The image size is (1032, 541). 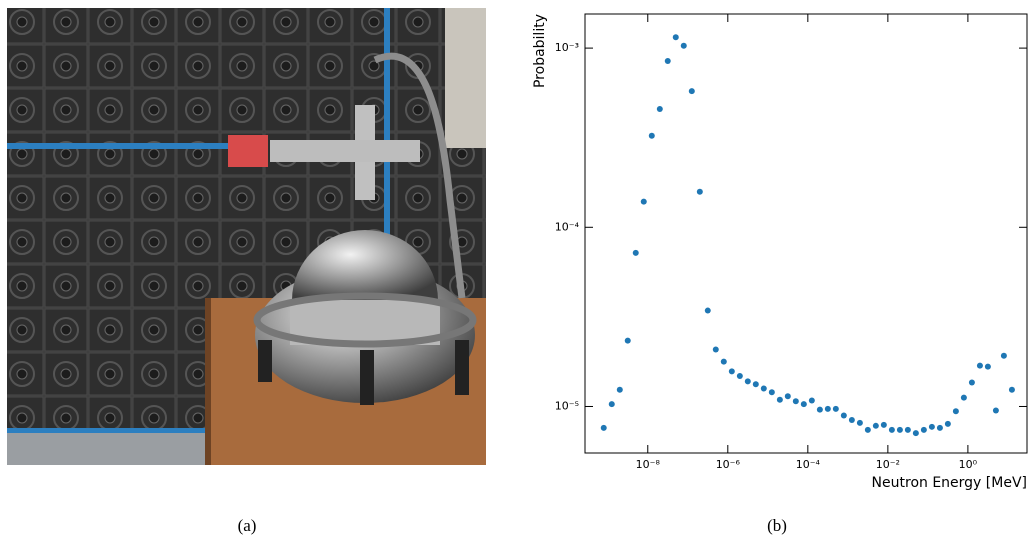 What do you see at coordinates (567, 47) in the screenshot?
I see `y-tick-label: 10⁻³` at bounding box center [567, 47].